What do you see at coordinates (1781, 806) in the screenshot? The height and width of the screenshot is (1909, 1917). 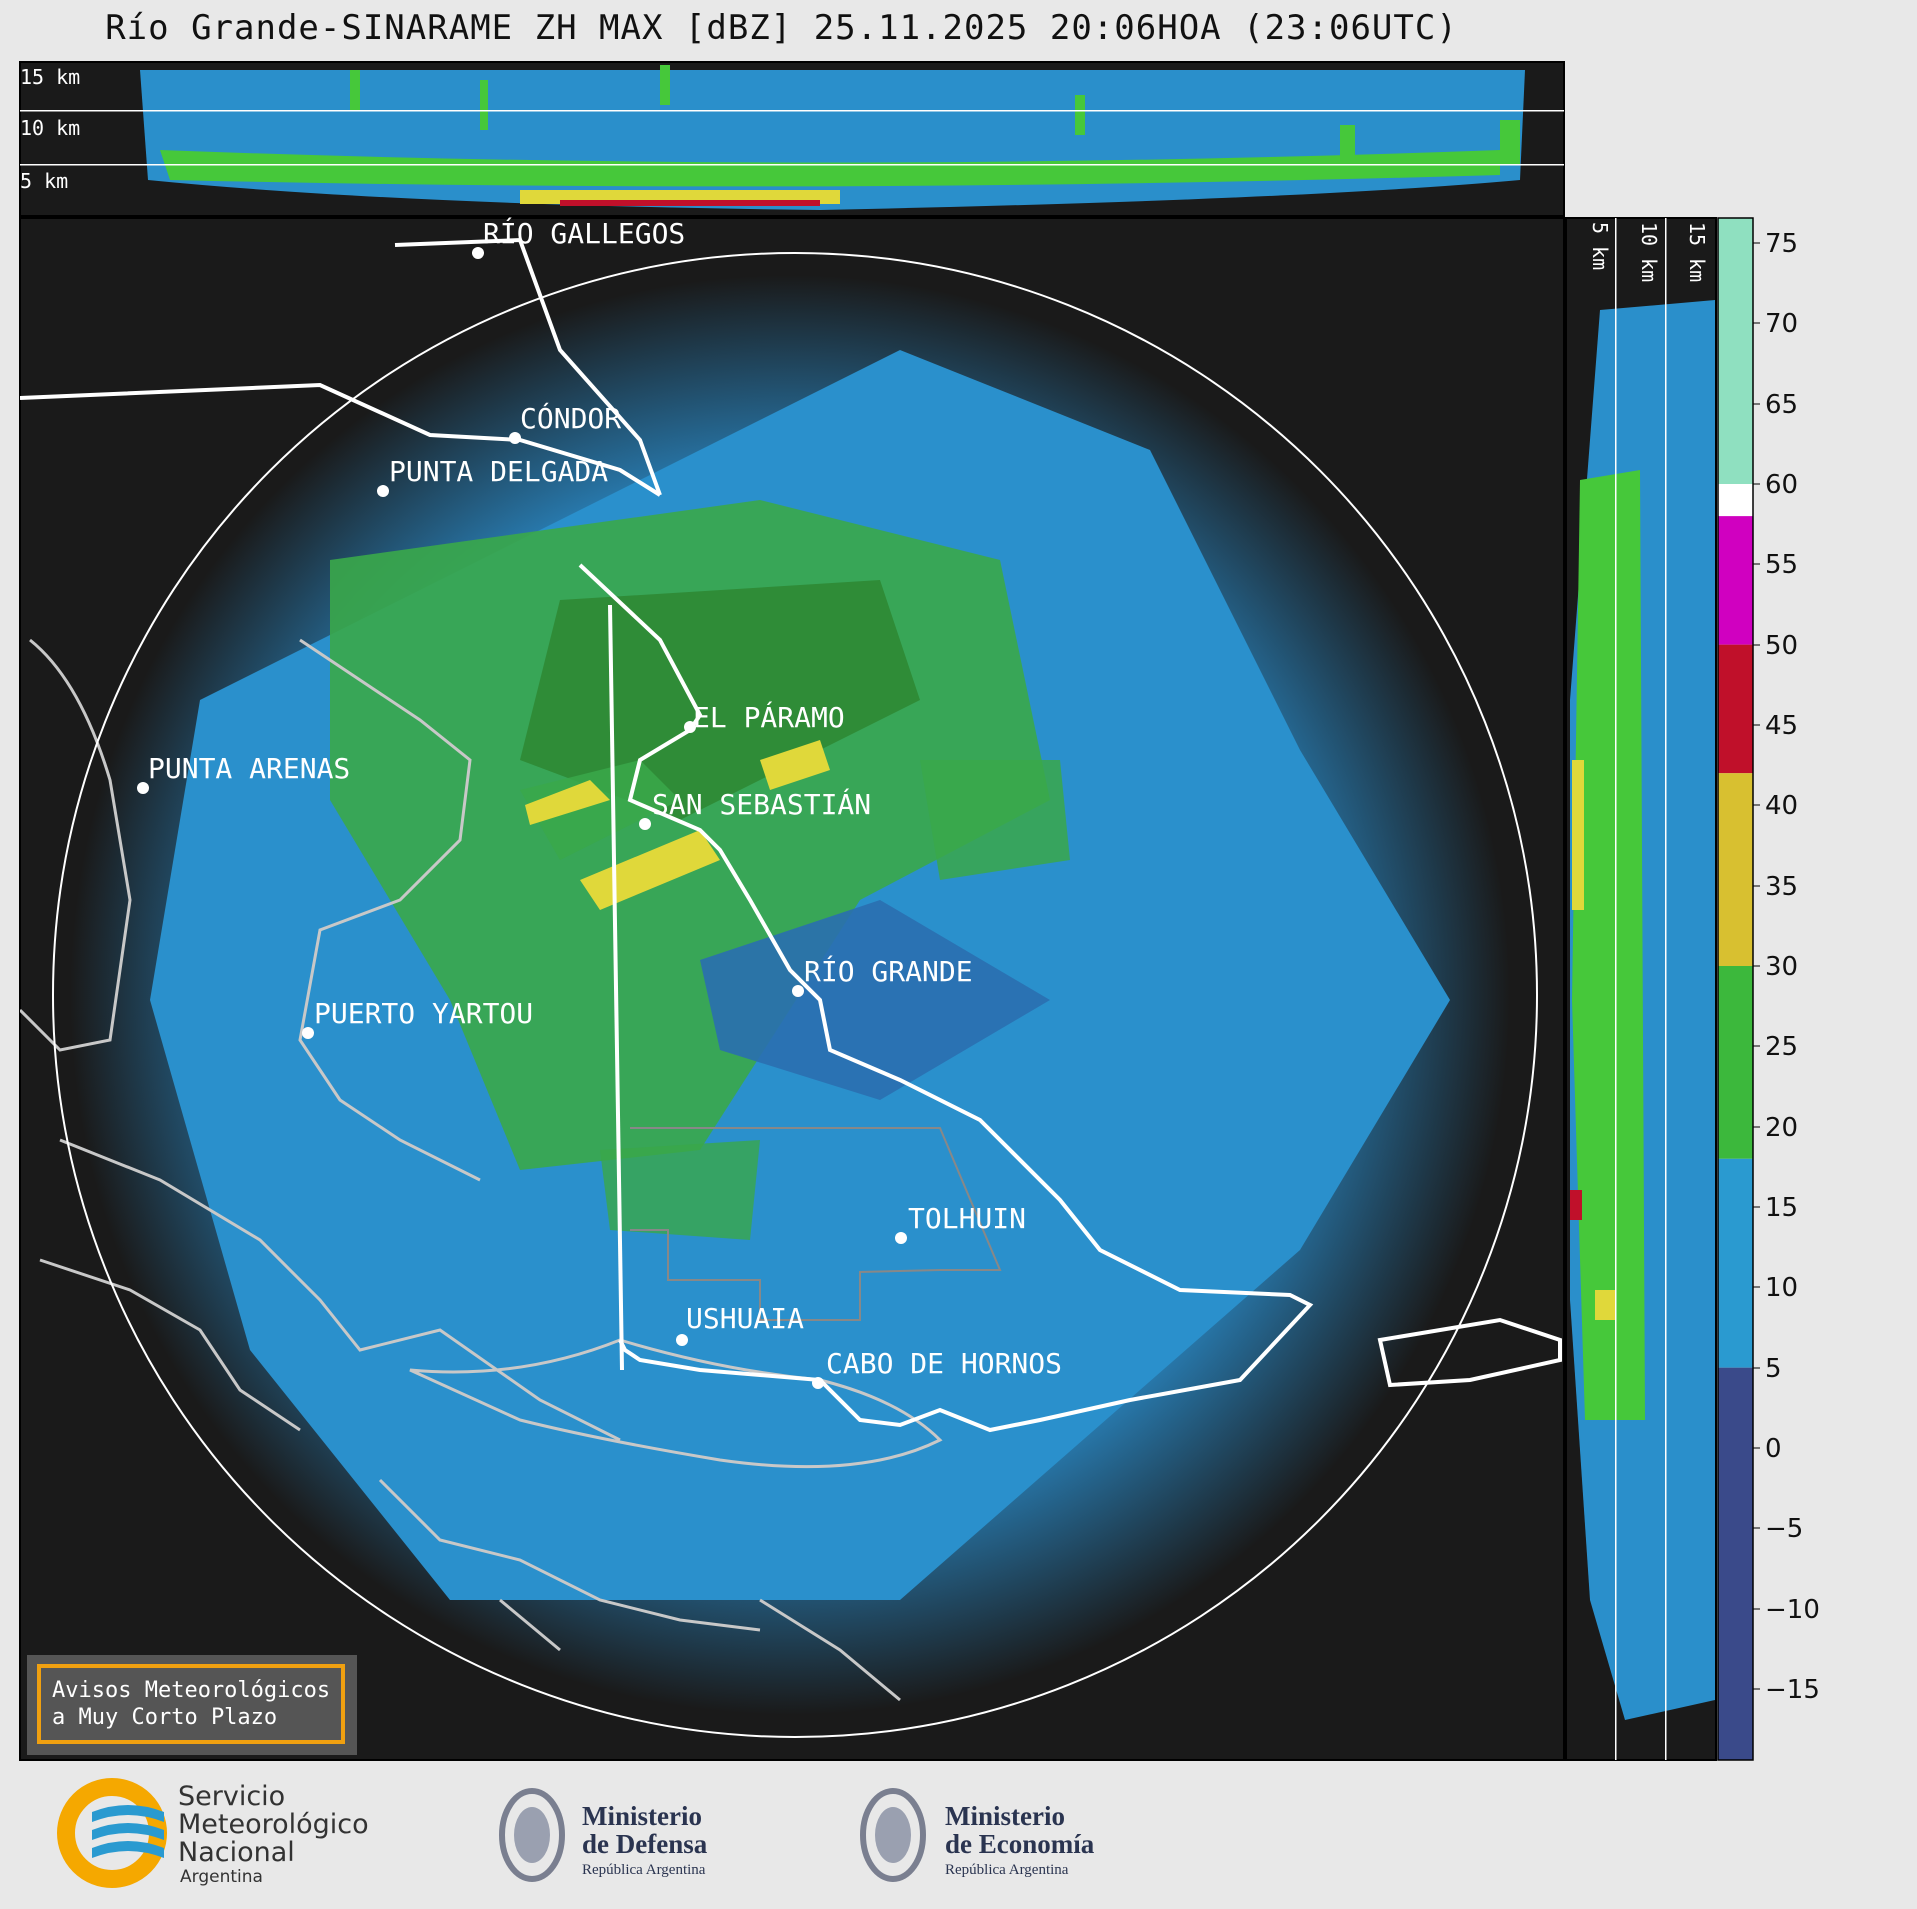 I see `colorbar-tick-label: 40` at bounding box center [1781, 806].